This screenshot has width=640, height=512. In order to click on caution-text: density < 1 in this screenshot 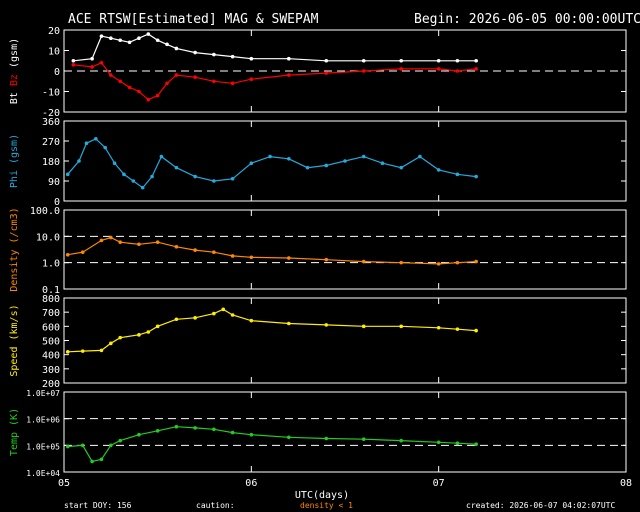, I will do `click(326, 505)`.